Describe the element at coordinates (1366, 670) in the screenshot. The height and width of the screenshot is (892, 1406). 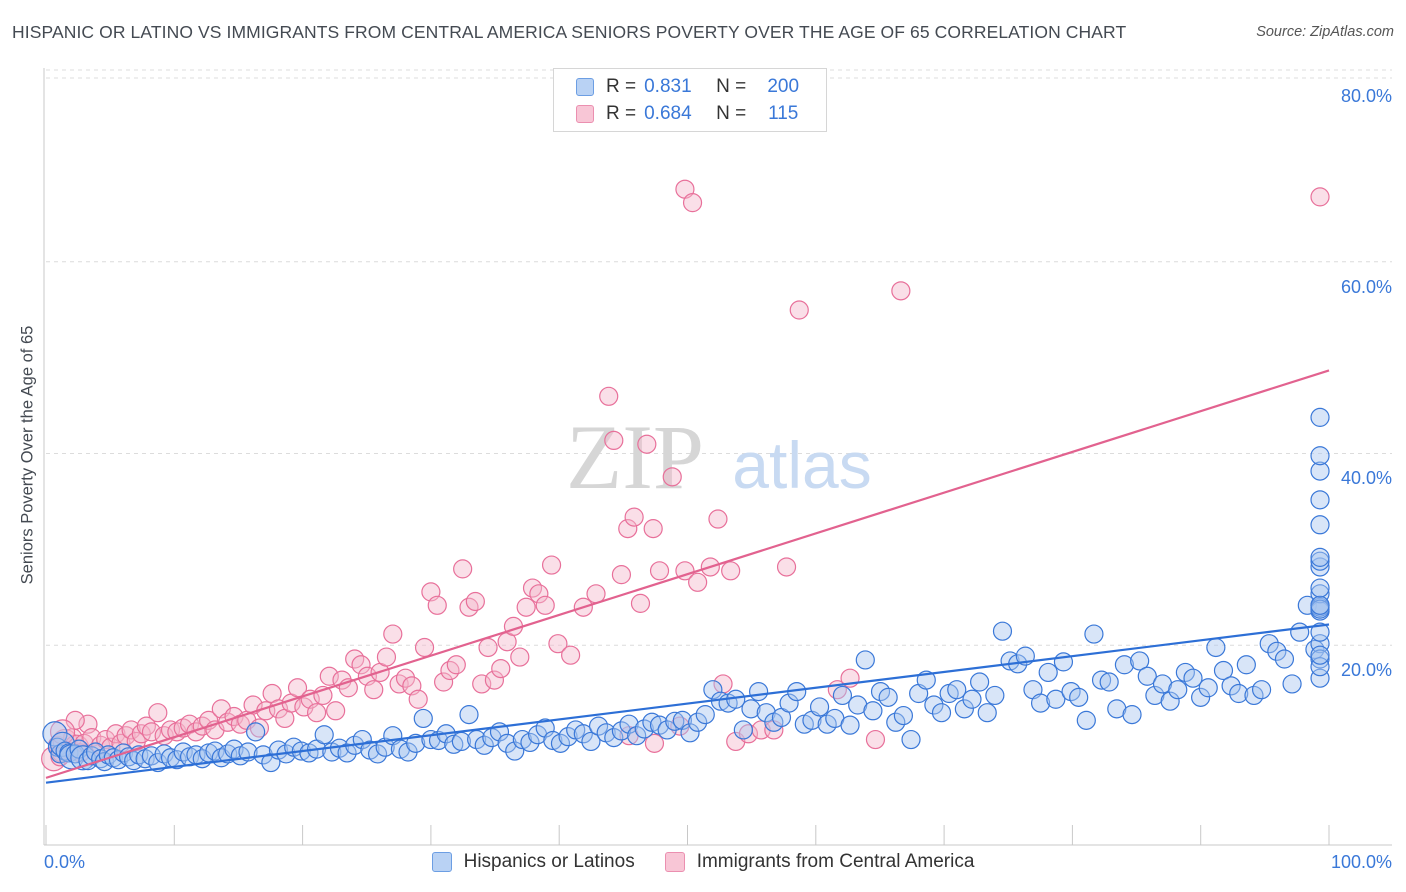
I see `y-tick-label-20: 20.0%` at that location.